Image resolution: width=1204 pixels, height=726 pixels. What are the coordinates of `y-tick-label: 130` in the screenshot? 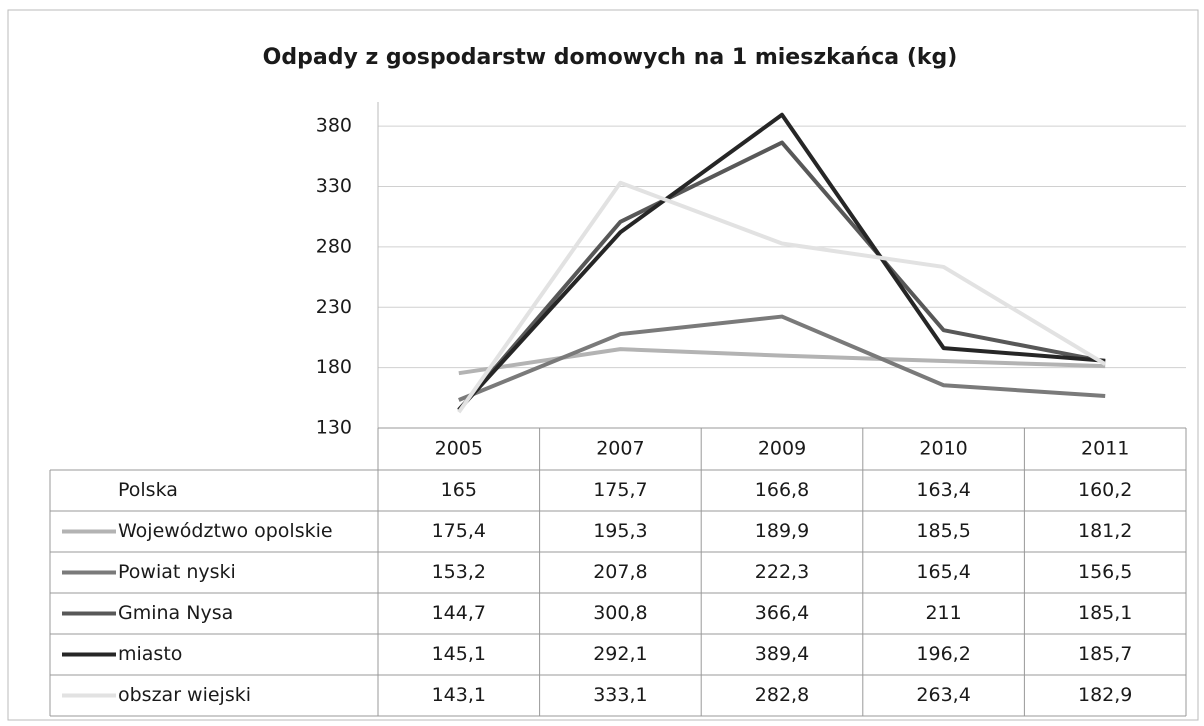 It's located at (334, 428).